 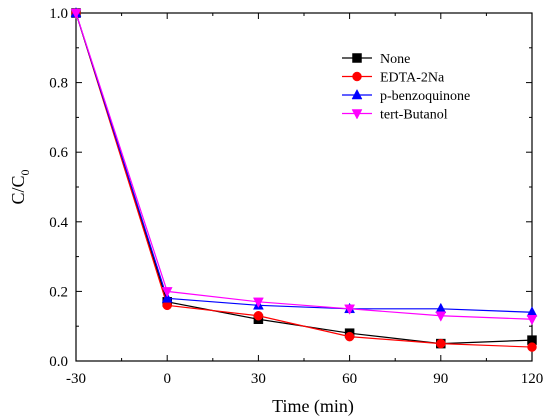 I want to click on x-axis-title: Time (min), so click(x=313, y=406).